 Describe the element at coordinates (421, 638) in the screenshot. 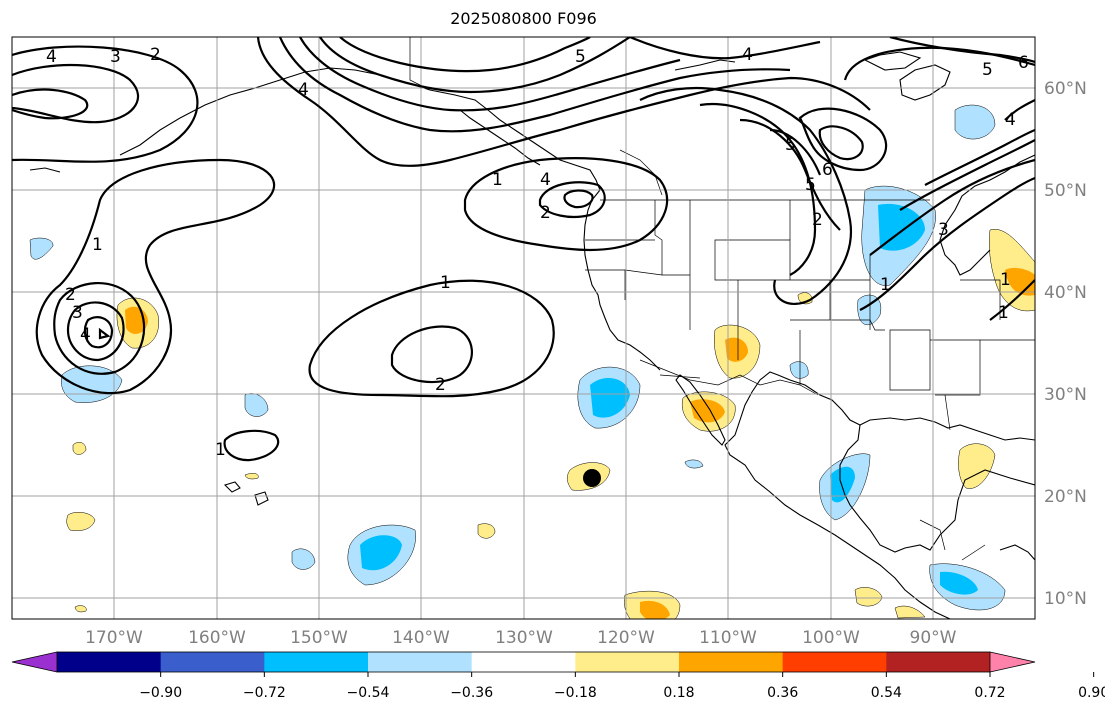

I see `lon-tick-label: 140°W` at that location.